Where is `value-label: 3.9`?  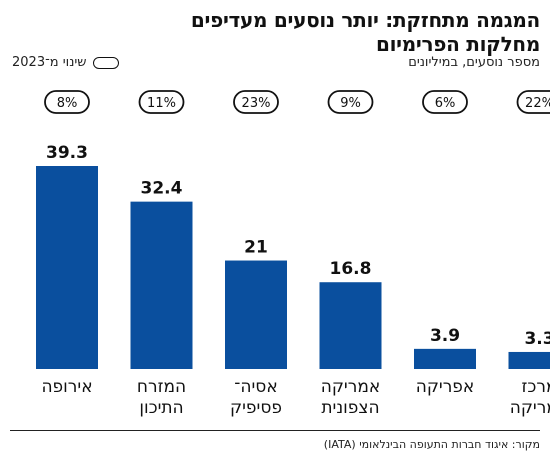 value-label: 3.9 is located at coordinates (445, 336).